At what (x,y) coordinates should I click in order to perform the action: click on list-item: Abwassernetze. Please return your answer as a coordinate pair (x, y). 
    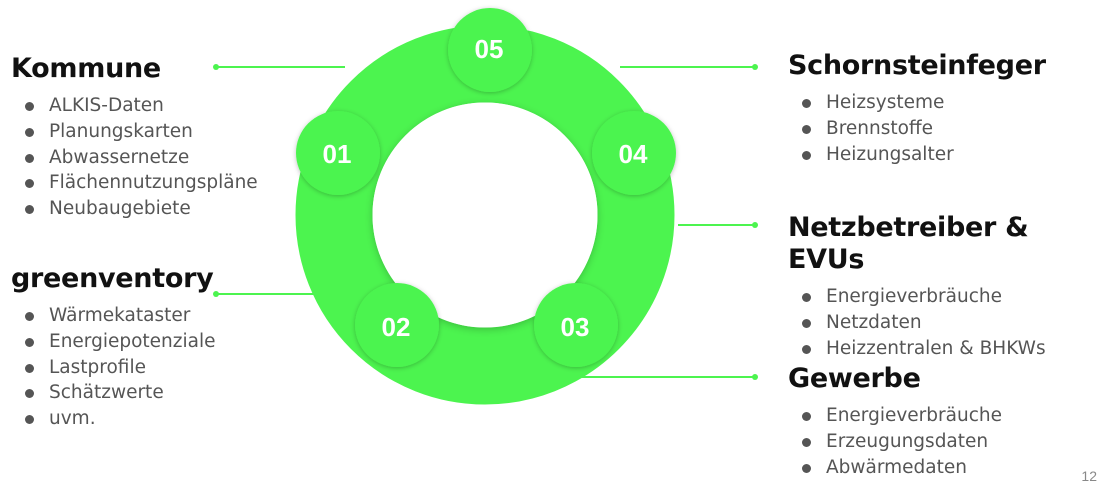
    Looking at the image, I should click on (134, 158).